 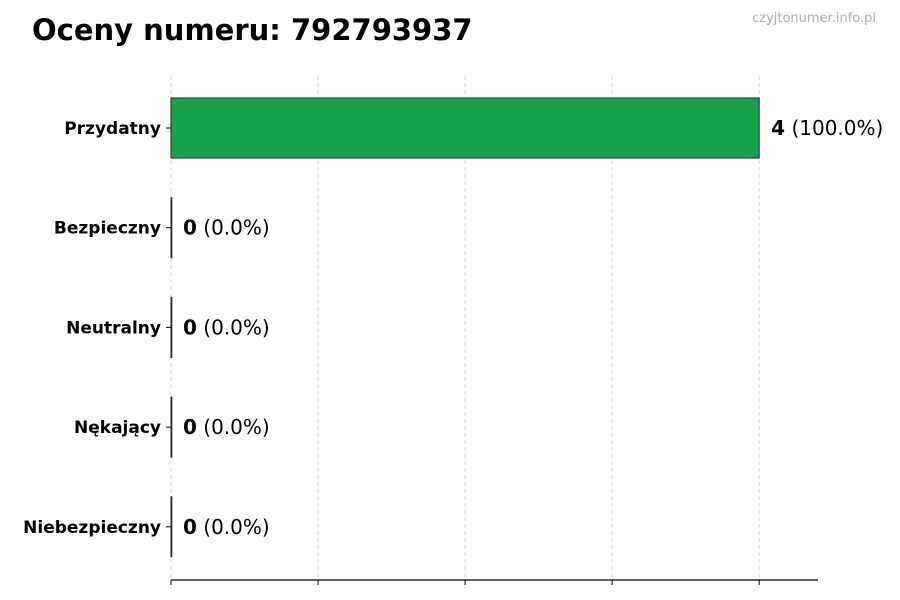 I want to click on value-label-0: 4 (100.0%), so click(x=827, y=128).